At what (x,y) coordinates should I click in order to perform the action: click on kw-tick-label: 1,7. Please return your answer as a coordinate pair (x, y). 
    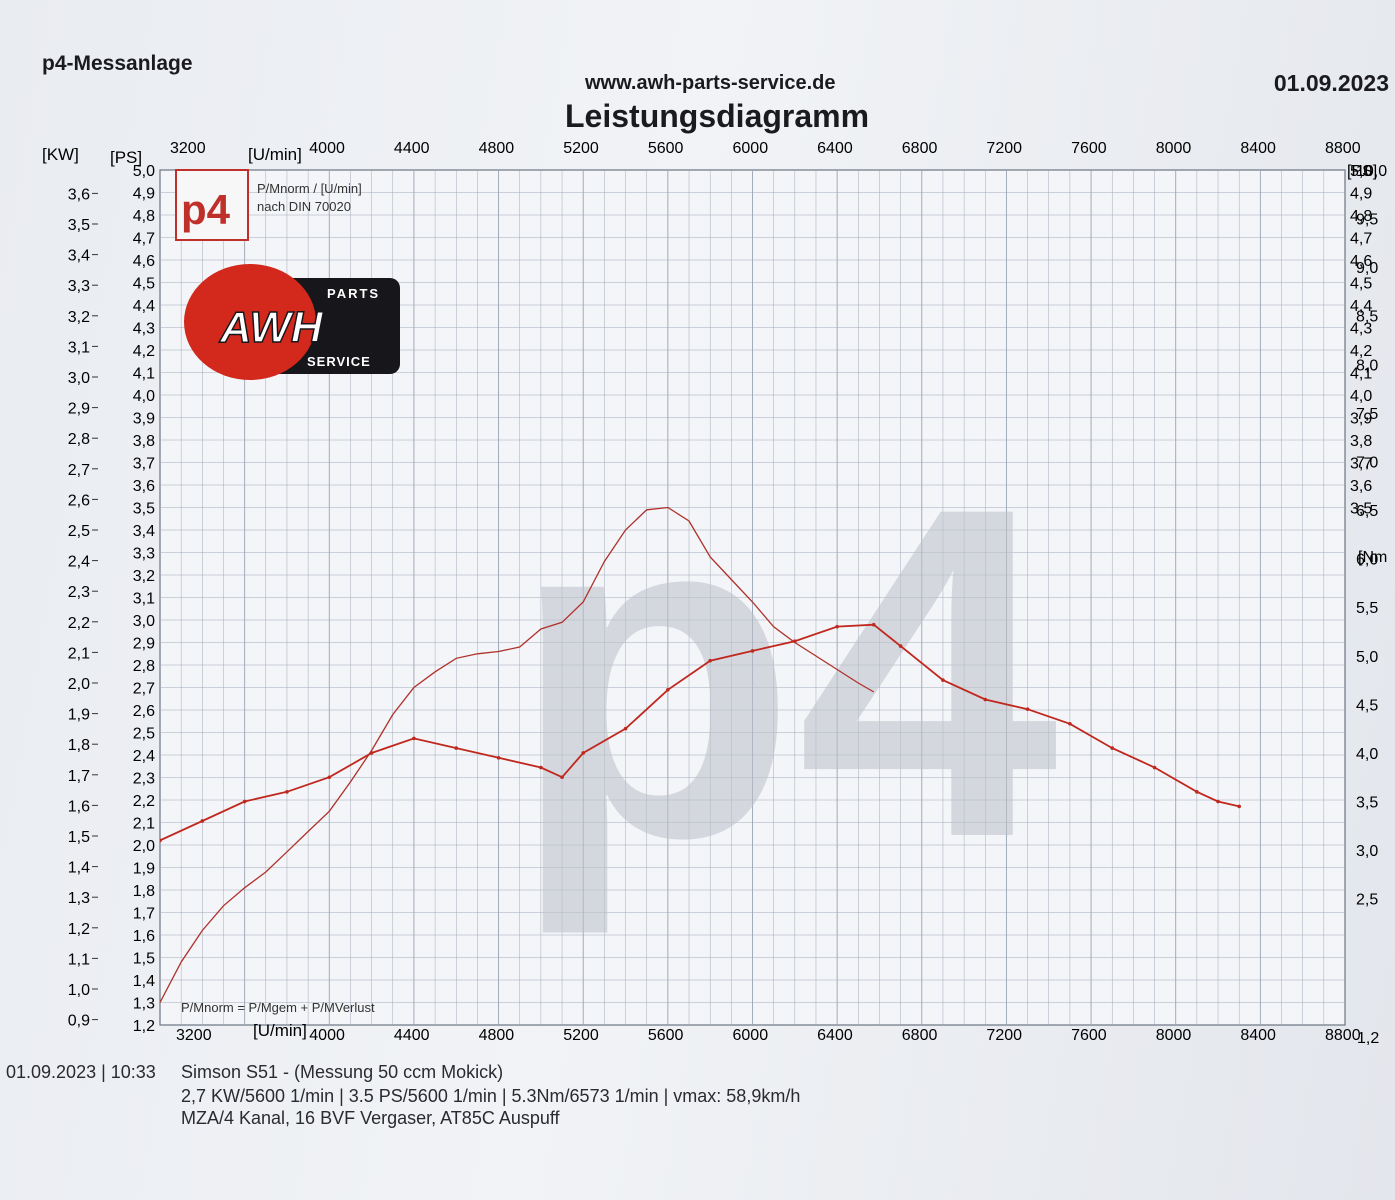
    Looking at the image, I should click on (79, 776).